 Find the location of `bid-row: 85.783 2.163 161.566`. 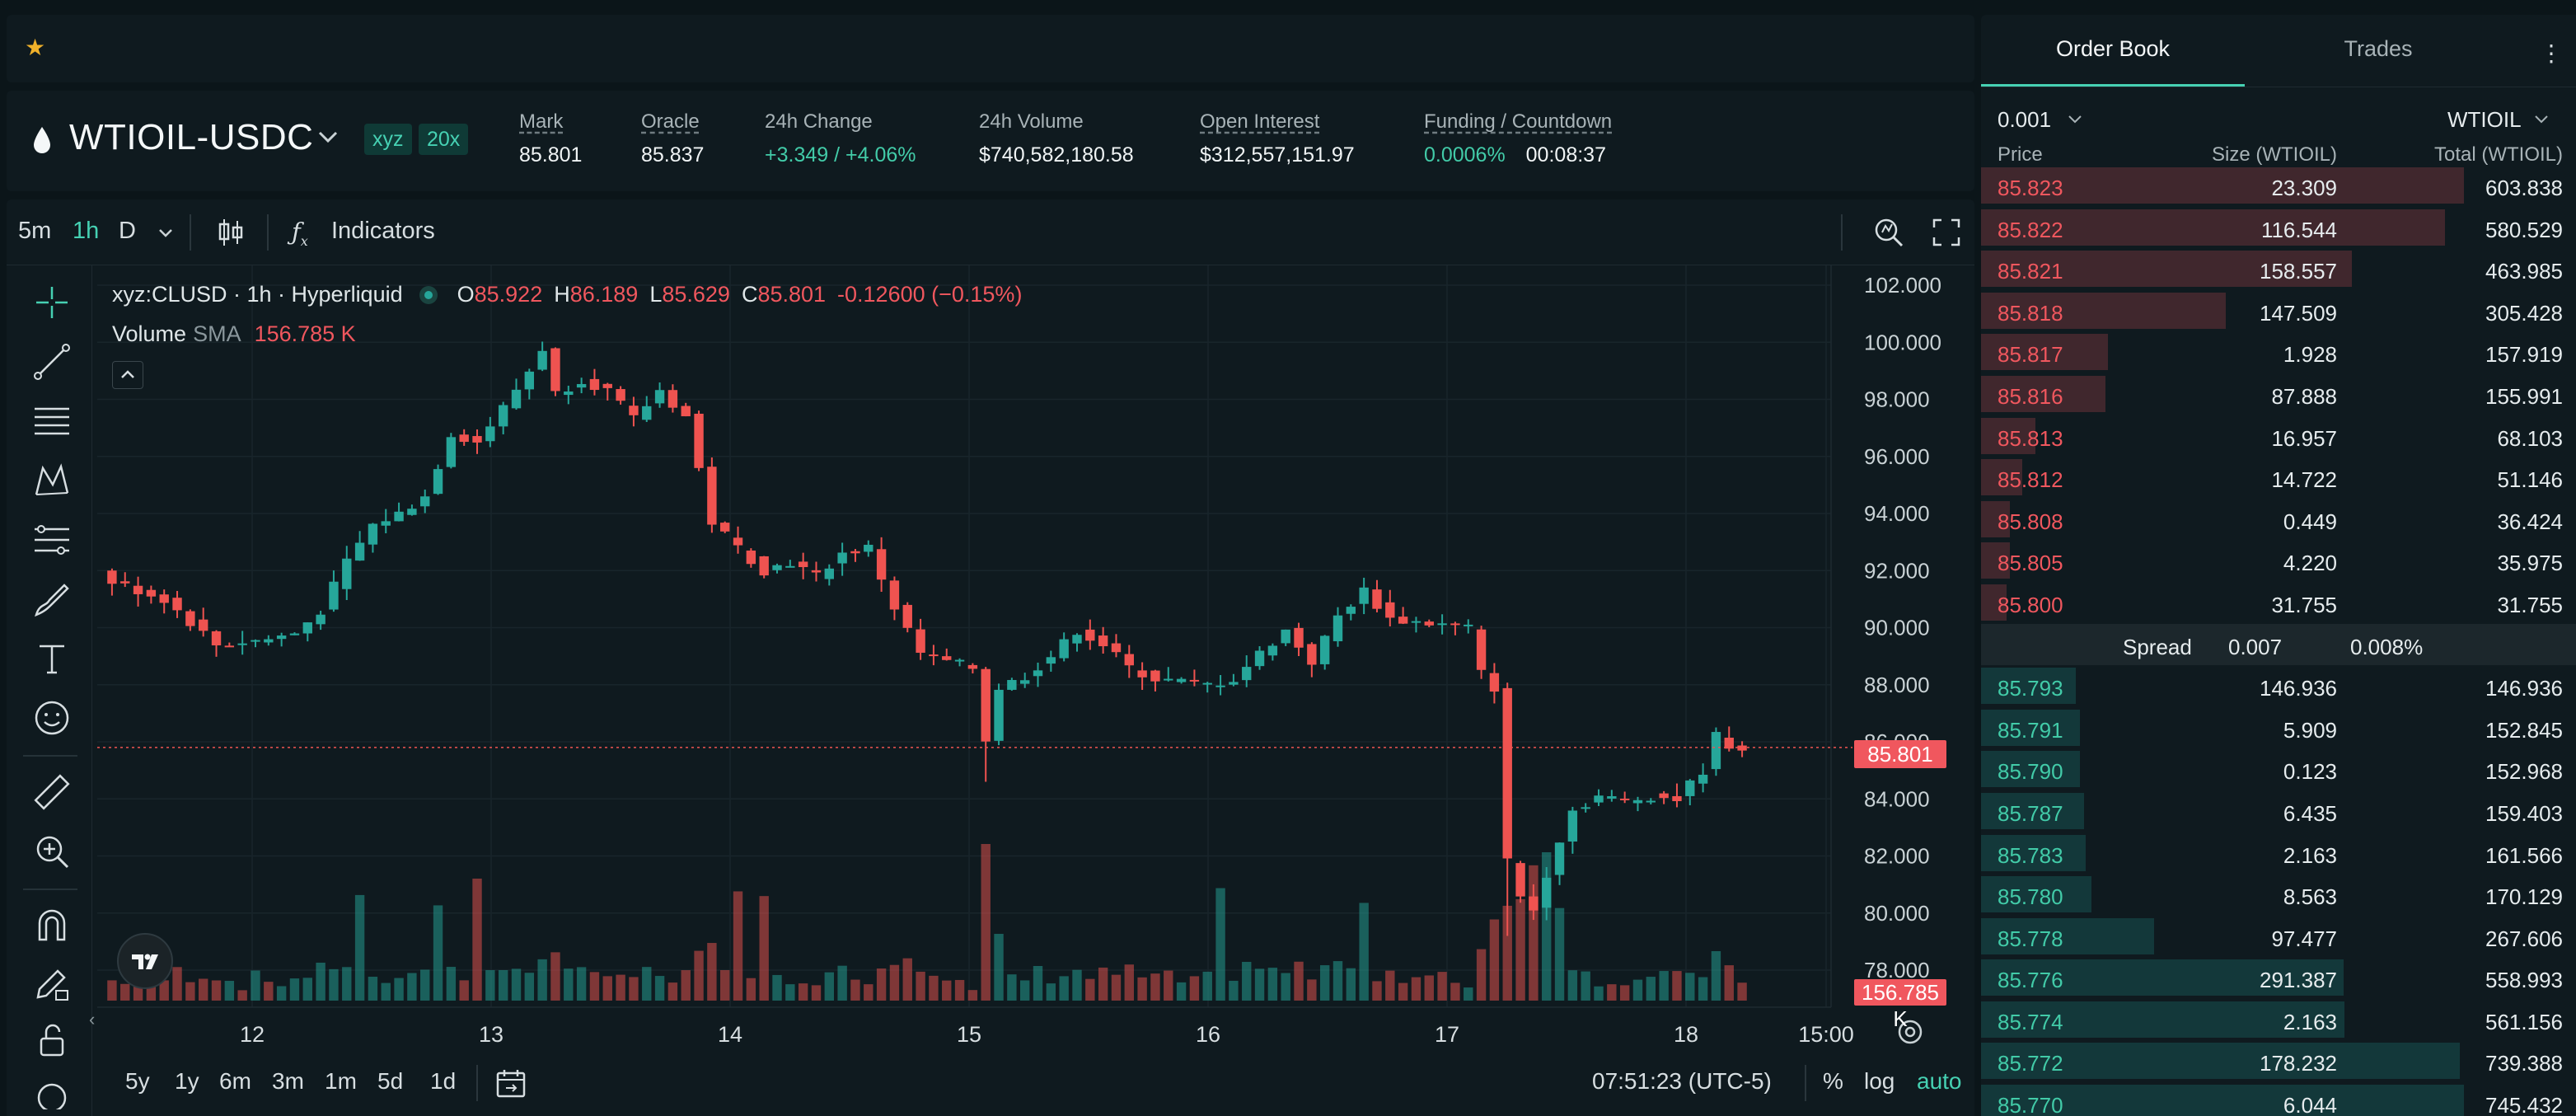

bid-row: 85.783 2.163 161.566 is located at coordinates (2278, 853).